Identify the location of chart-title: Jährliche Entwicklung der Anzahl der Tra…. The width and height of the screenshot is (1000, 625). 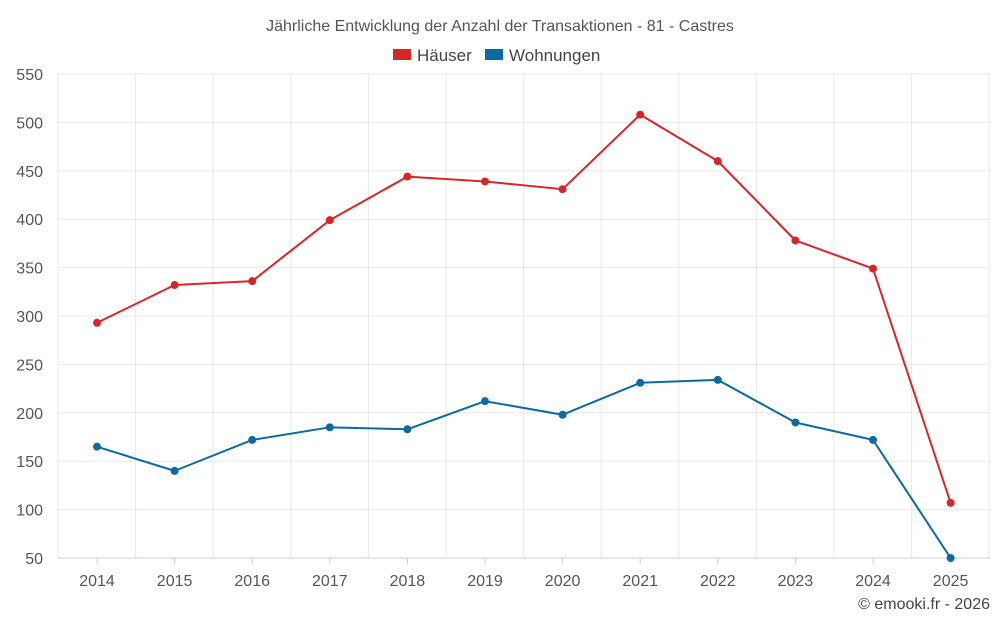
(500, 26).